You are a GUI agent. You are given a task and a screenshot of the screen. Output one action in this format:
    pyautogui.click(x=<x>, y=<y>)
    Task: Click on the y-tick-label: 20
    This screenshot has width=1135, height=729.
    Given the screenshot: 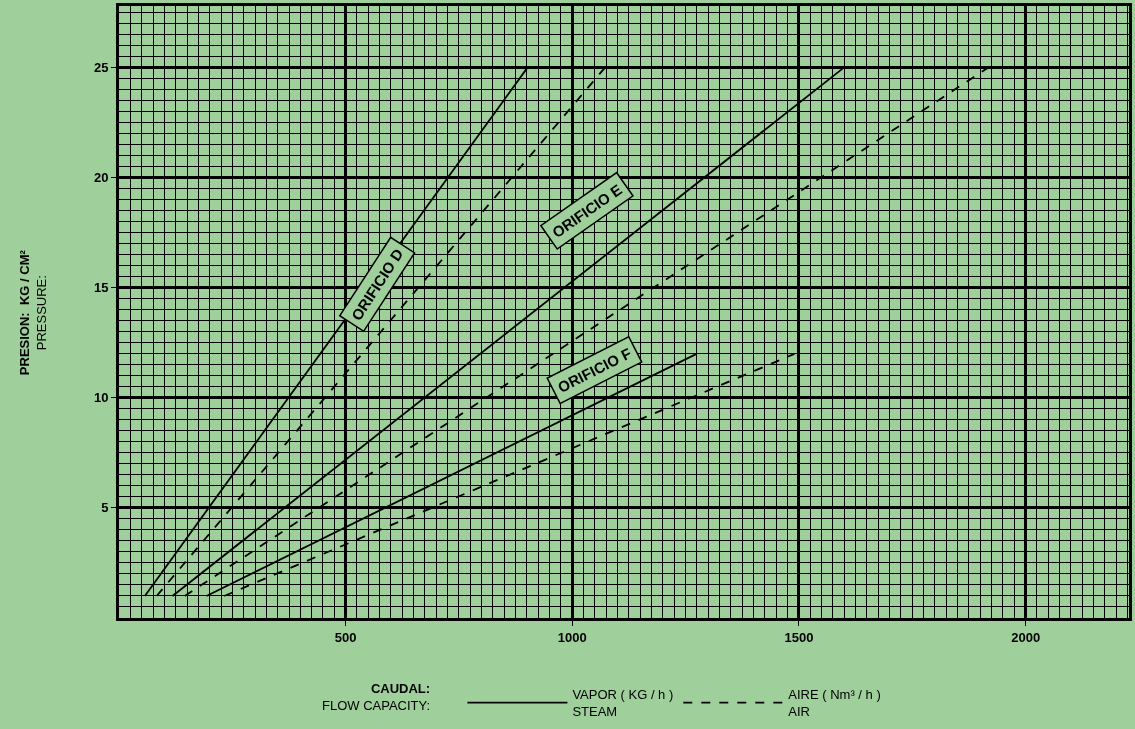 What is the action you would take?
    pyautogui.click(x=101, y=178)
    